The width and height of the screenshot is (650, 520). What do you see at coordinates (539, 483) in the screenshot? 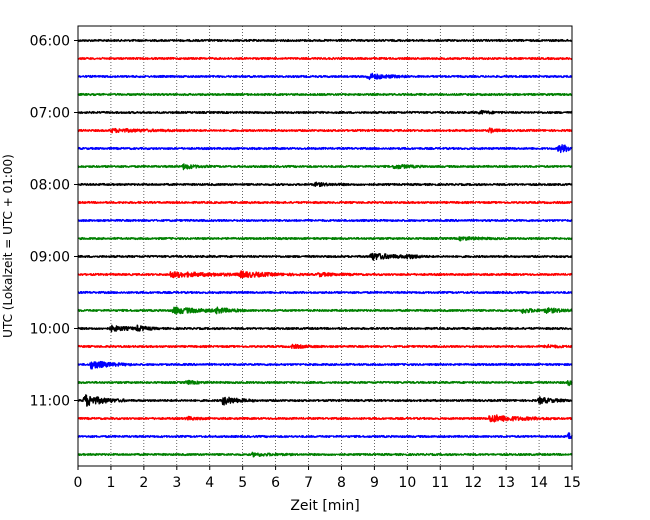
I see `x-tick-label: 14` at bounding box center [539, 483].